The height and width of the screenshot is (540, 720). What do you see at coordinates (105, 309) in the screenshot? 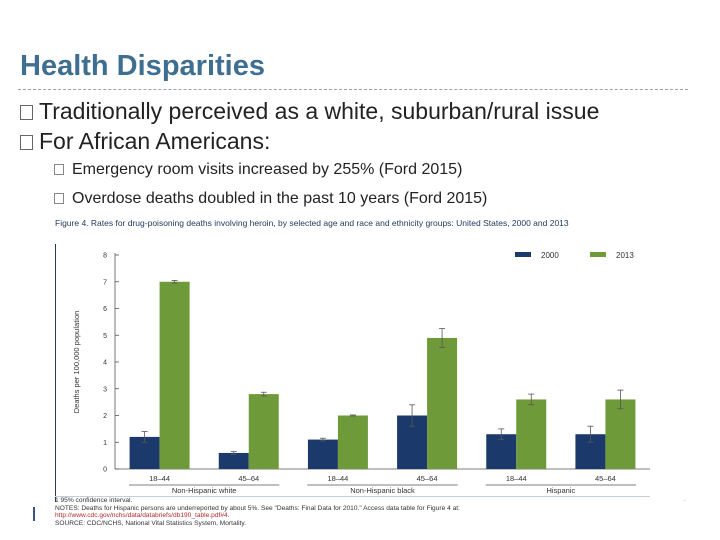
I see `y-tick-label: 6` at bounding box center [105, 309].